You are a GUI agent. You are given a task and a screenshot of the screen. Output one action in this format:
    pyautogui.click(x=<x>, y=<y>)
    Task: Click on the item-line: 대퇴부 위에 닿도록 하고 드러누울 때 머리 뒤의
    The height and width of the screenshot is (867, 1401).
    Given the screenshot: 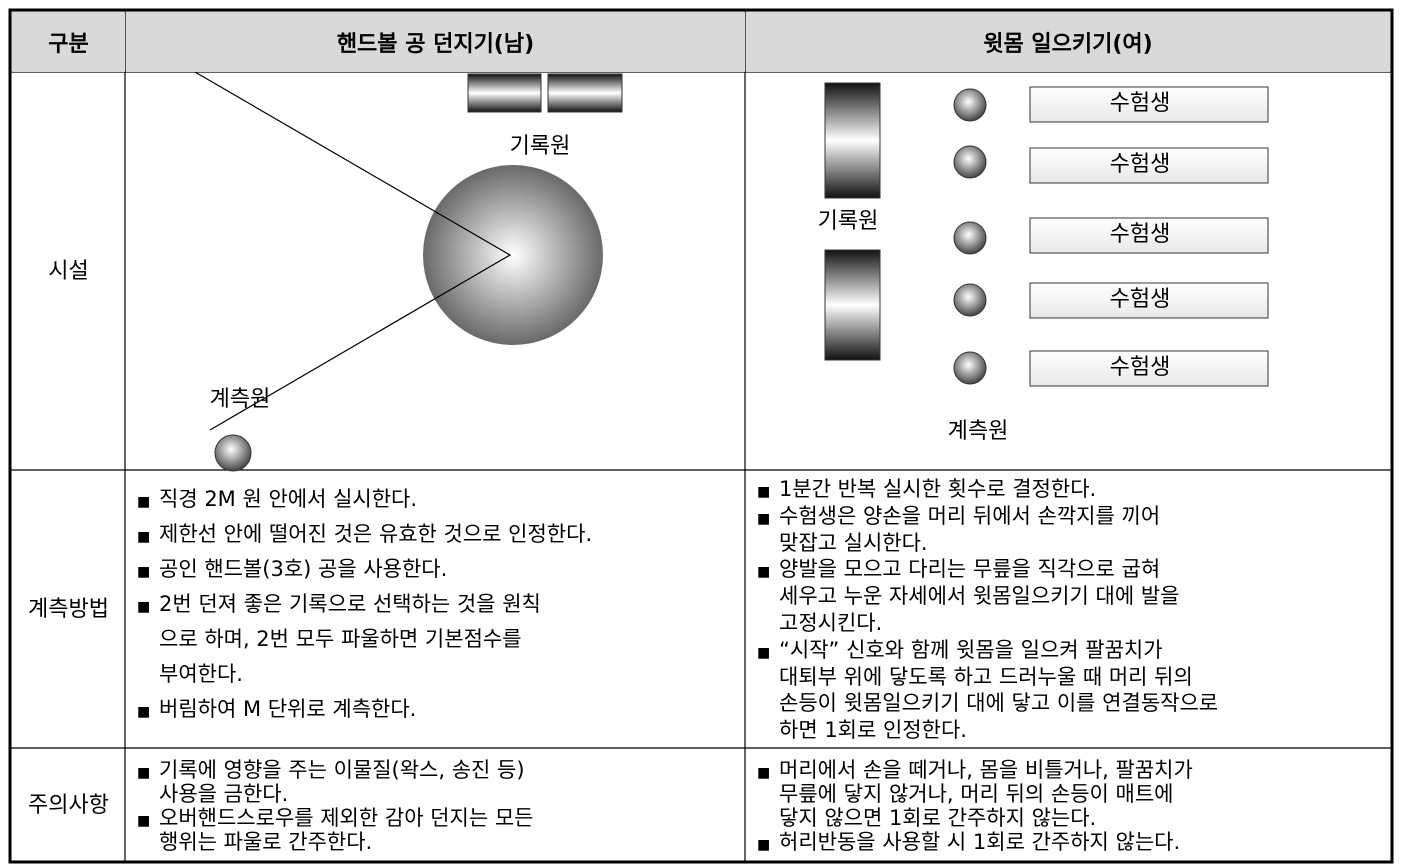 What is the action you would take?
    pyautogui.click(x=986, y=676)
    